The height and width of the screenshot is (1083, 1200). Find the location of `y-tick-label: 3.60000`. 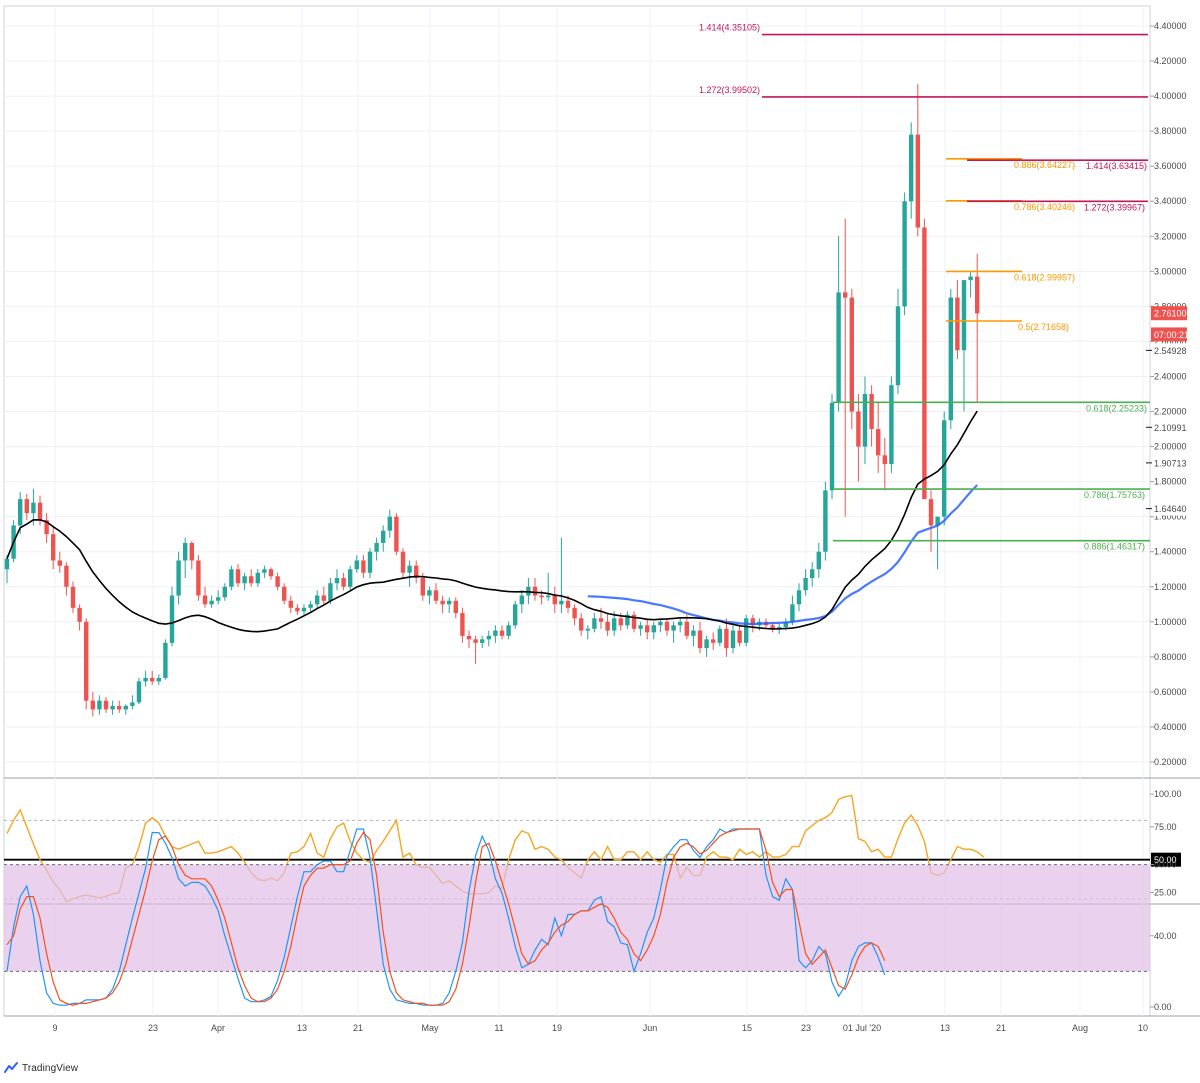

y-tick-label: 3.60000 is located at coordinates (1170, 166).